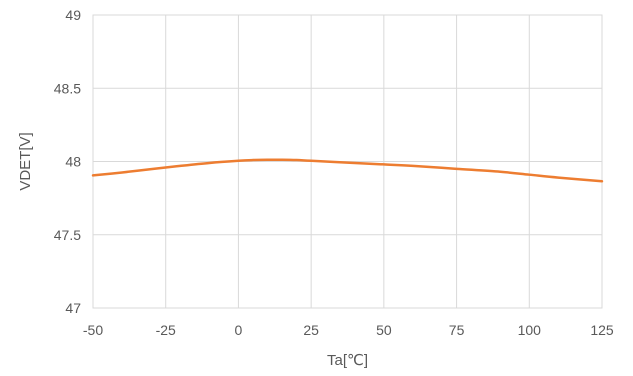 Image resolution: width=633 pixels, height=376 pixels. I want to click on series-line, so click(347, 170).